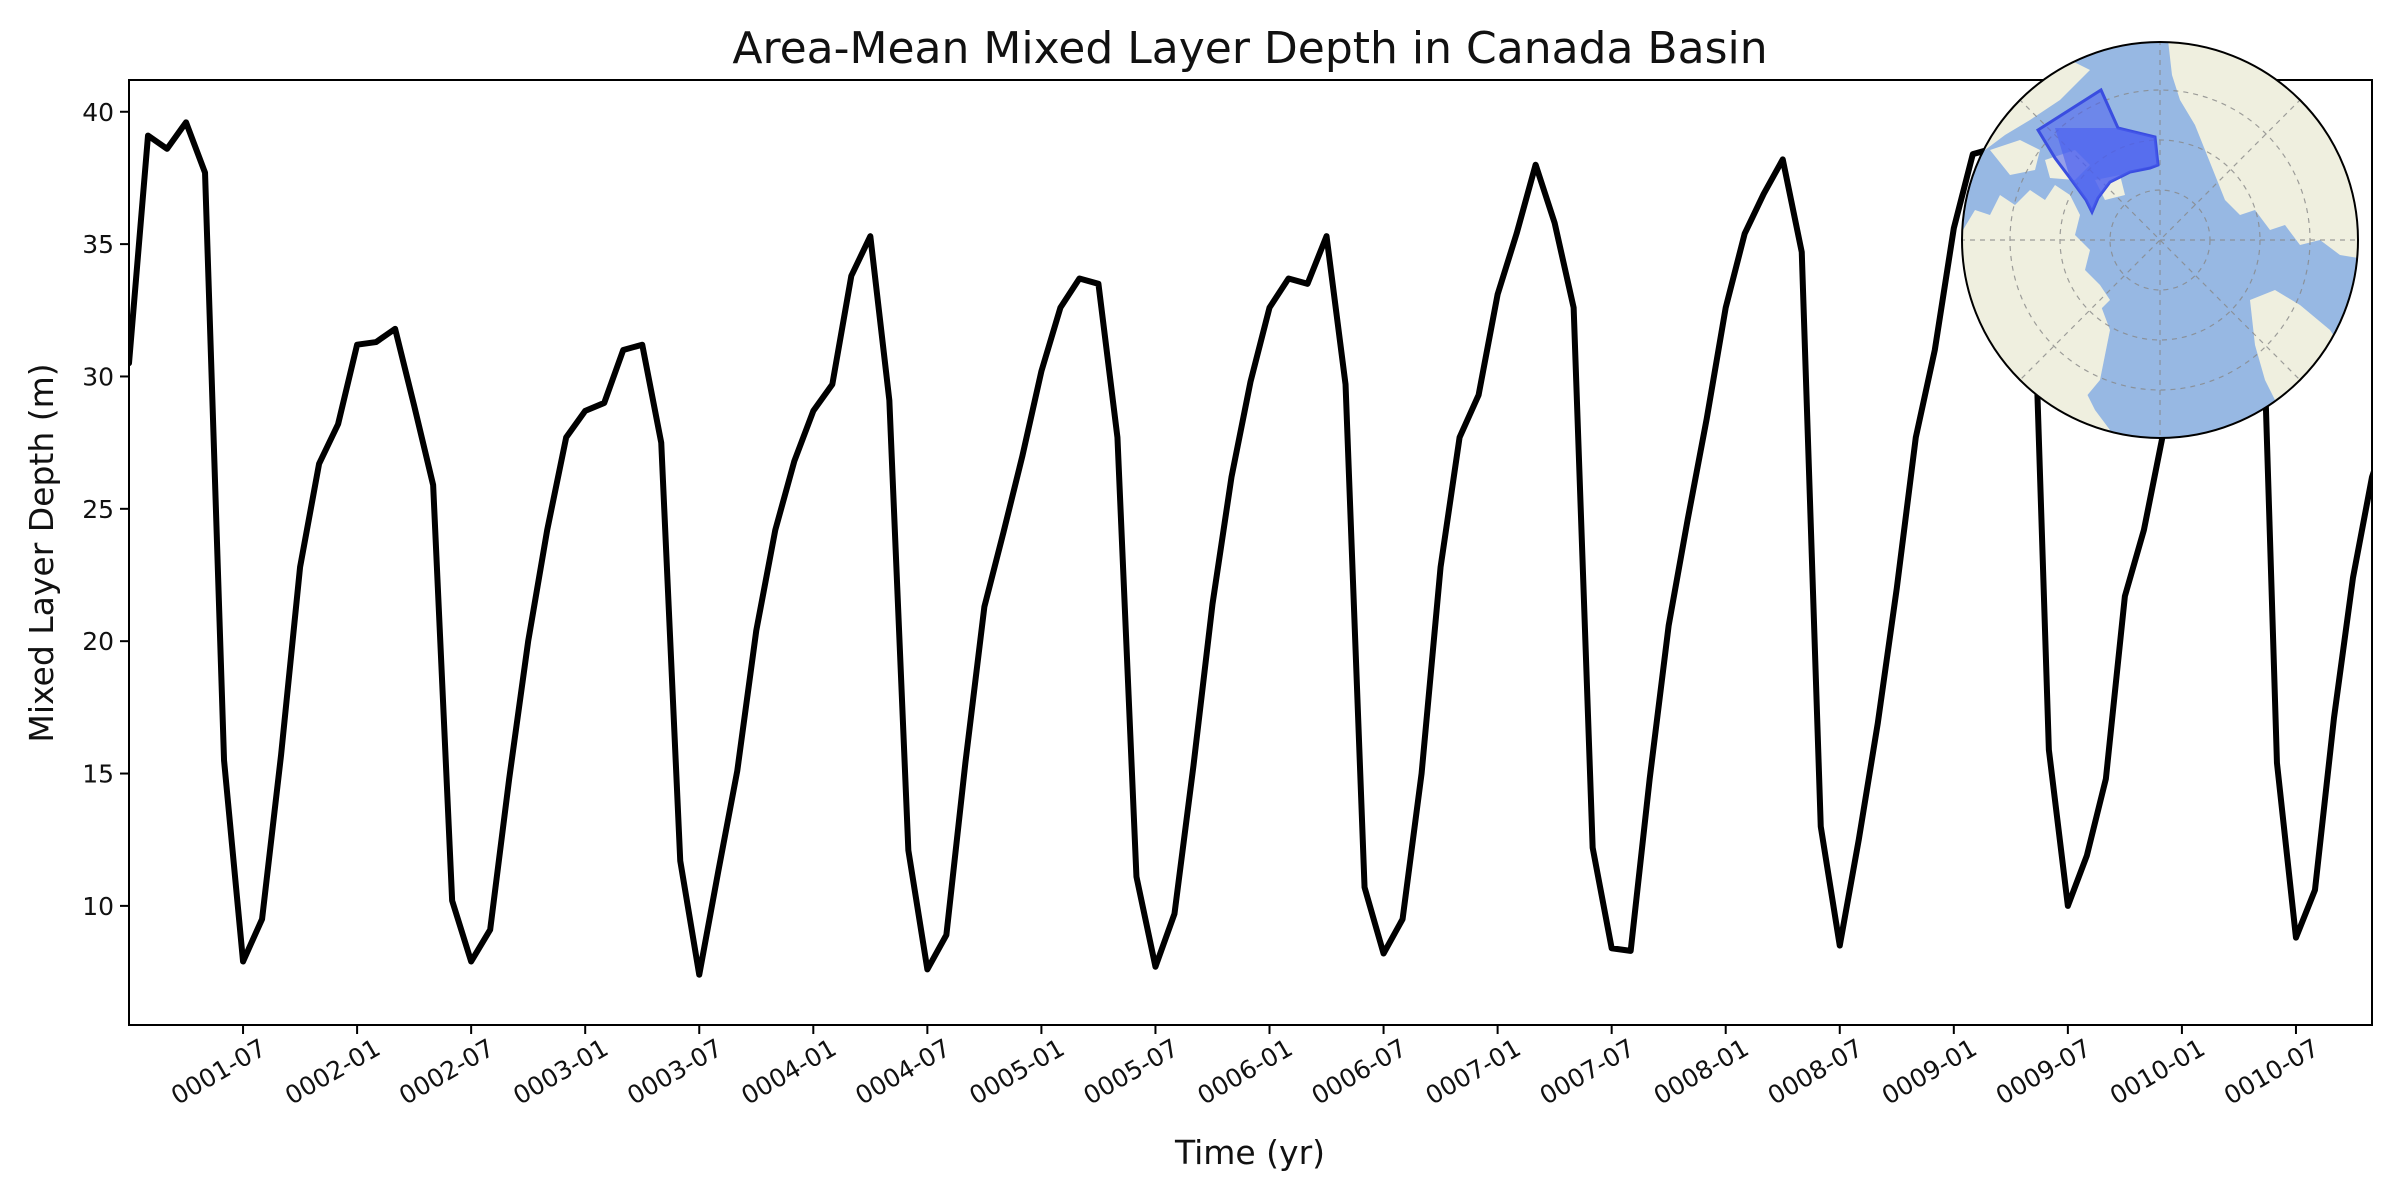 This screenshot has width=2400, height=1200. Describe the element at coordinates (98, 641) in the screenshot. I see `y-tick-label: 20` at that location.